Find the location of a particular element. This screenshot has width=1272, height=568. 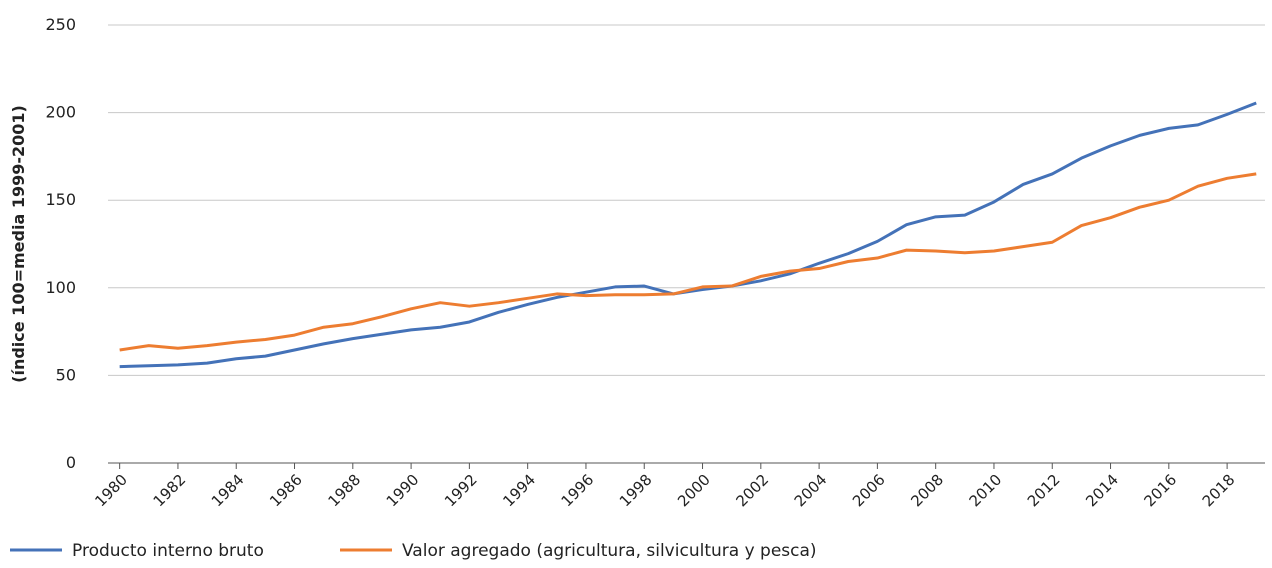

x-tick-label: 1990 is located at coordinates (403, 491).